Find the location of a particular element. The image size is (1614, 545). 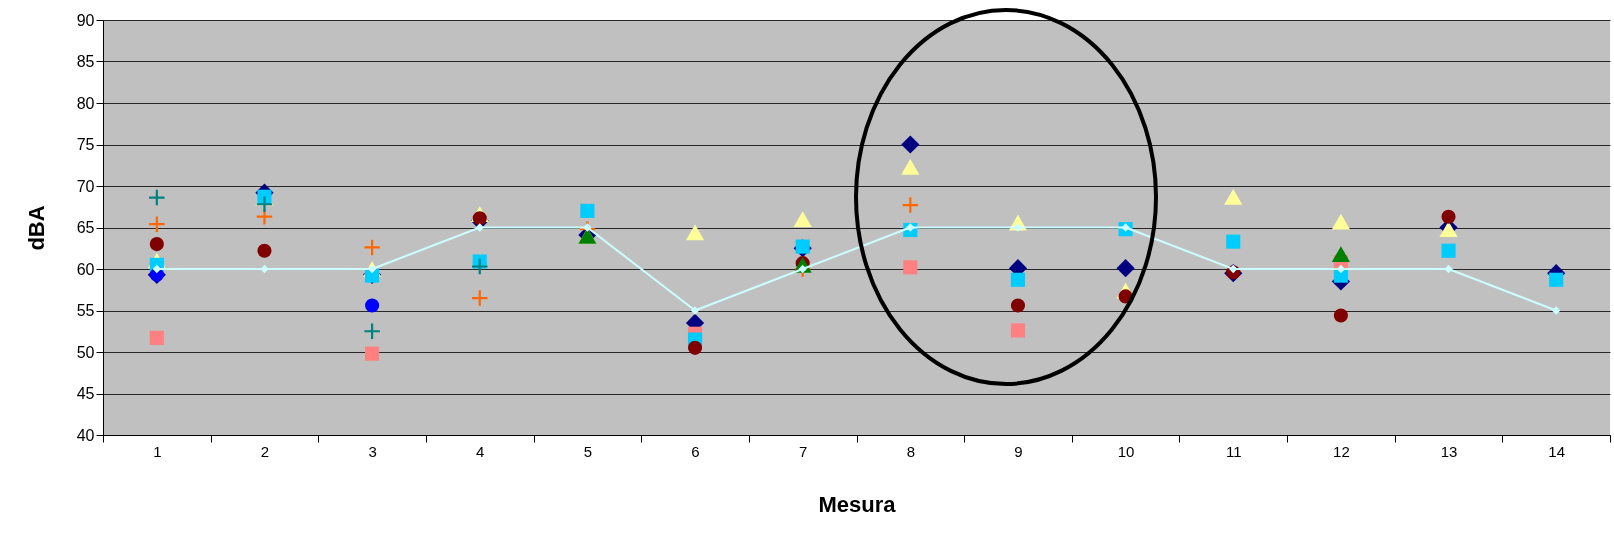

y-tick-label: 45 is located at coordinates (85, 393).